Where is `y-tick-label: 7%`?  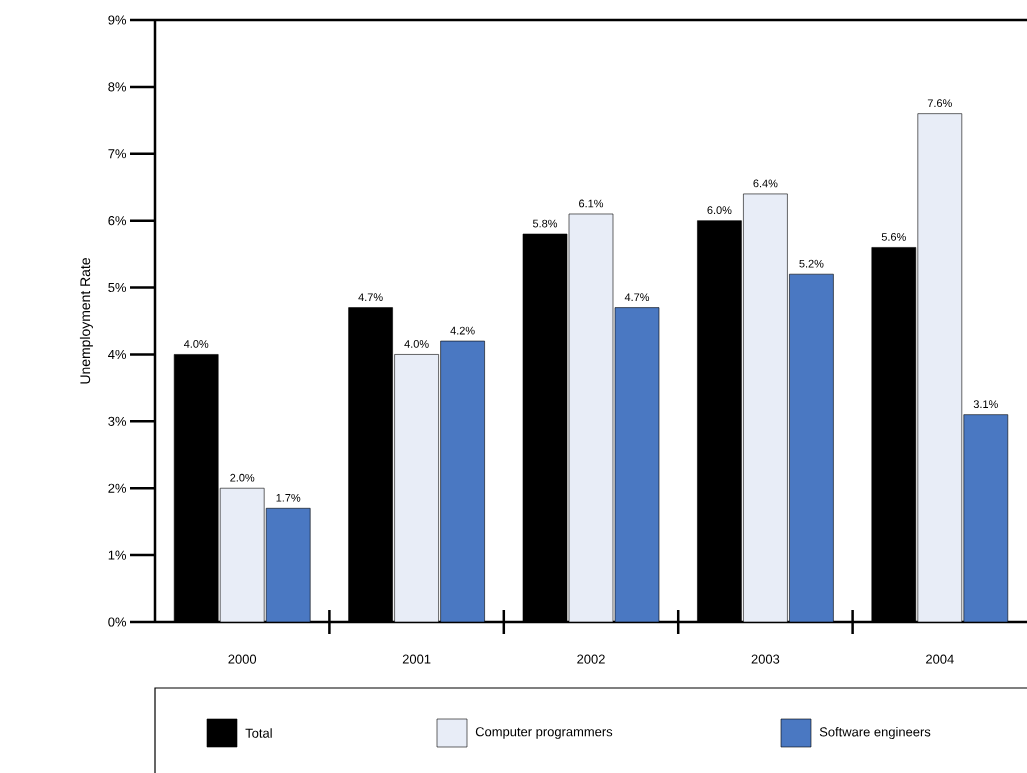 y-tick-label: 7% is located at coordinates (117, 154).